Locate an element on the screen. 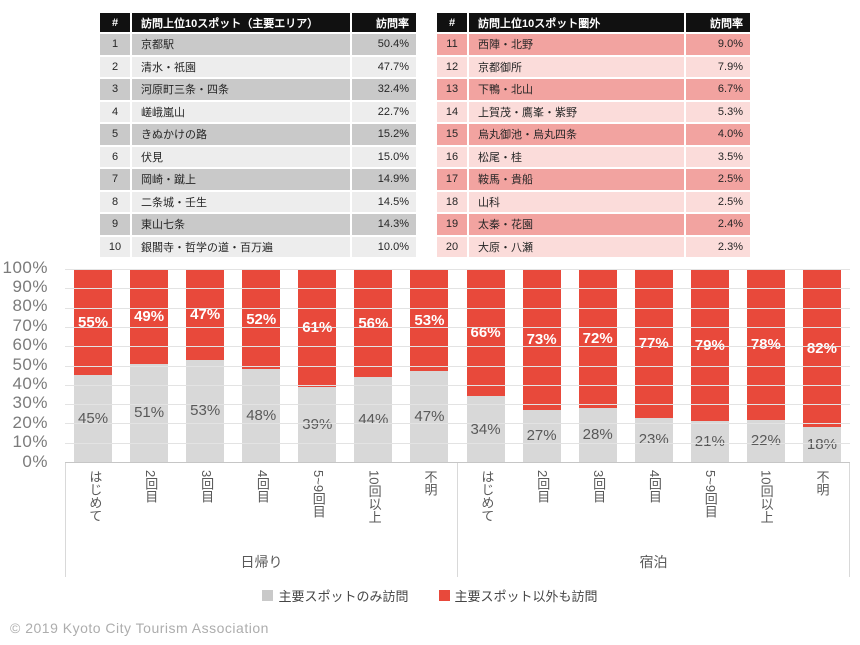 This screenshot has width=860, height=645. category-label-cell: 4回目 is located at coordinates (261, 493).